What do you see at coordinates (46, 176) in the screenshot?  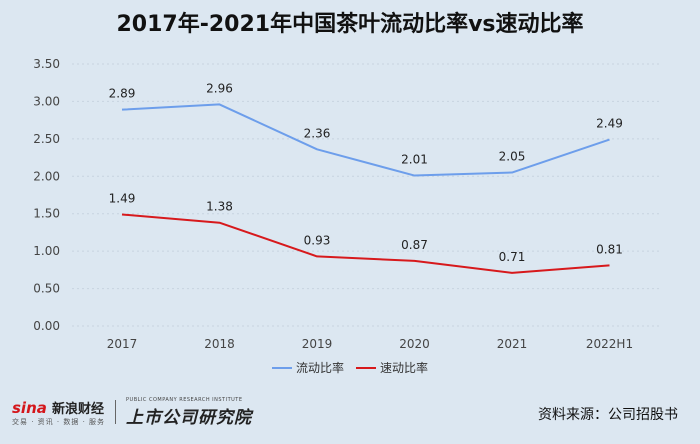 I see `y-tick-label: 2.00` at bounding box center [46, 176].